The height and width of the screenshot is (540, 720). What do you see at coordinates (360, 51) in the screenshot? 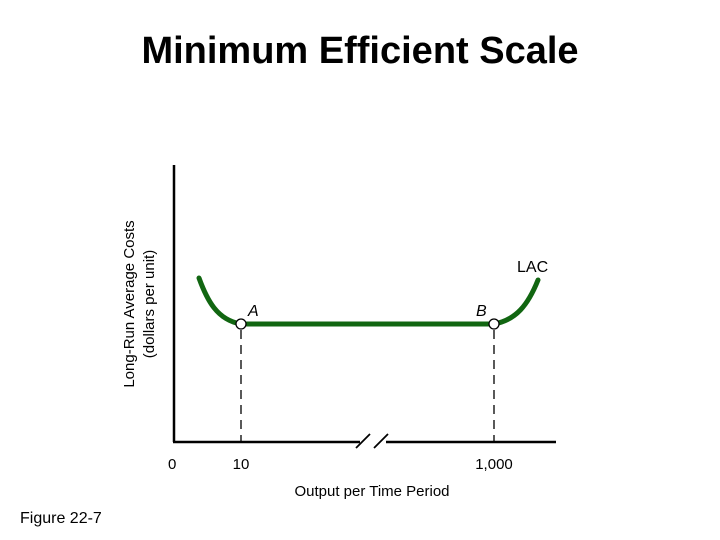
I see `page-title: Minimum Efficient Scale` at bounding box center [360, 51].